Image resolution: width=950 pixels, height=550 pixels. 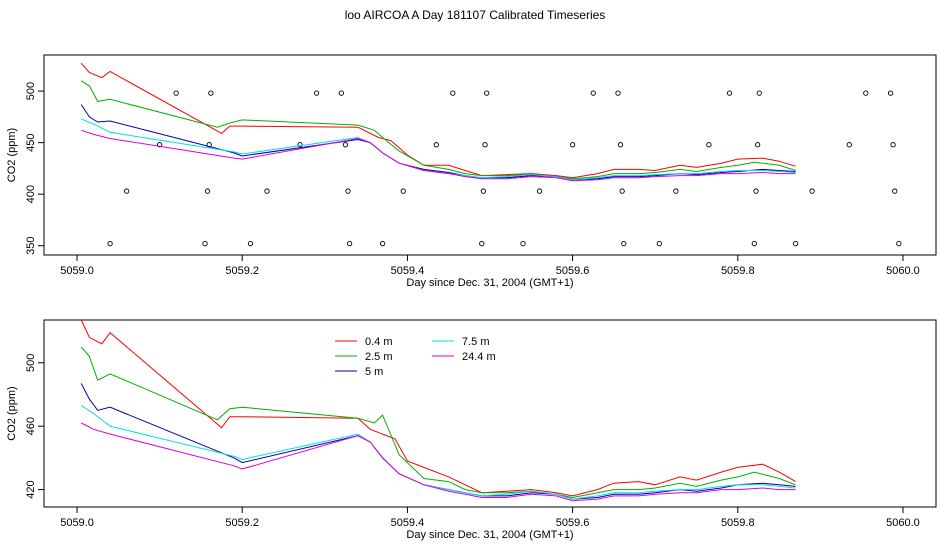 I want to click on y-tick-label: 450, so click(x=31, y=142).